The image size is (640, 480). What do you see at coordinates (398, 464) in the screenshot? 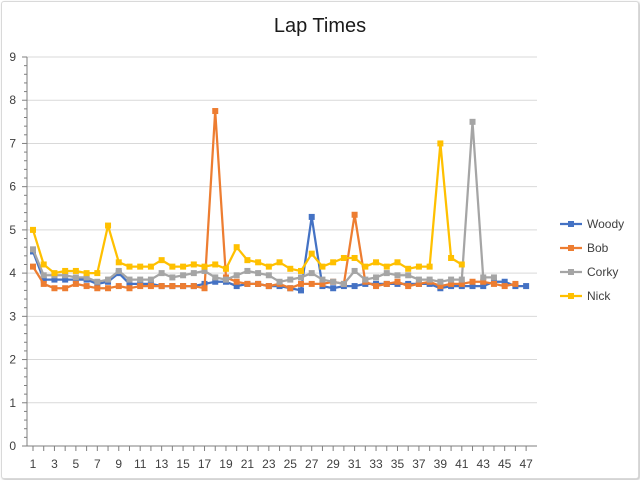
I see `x-tick-label: 35` at bounding box center [398, 464].